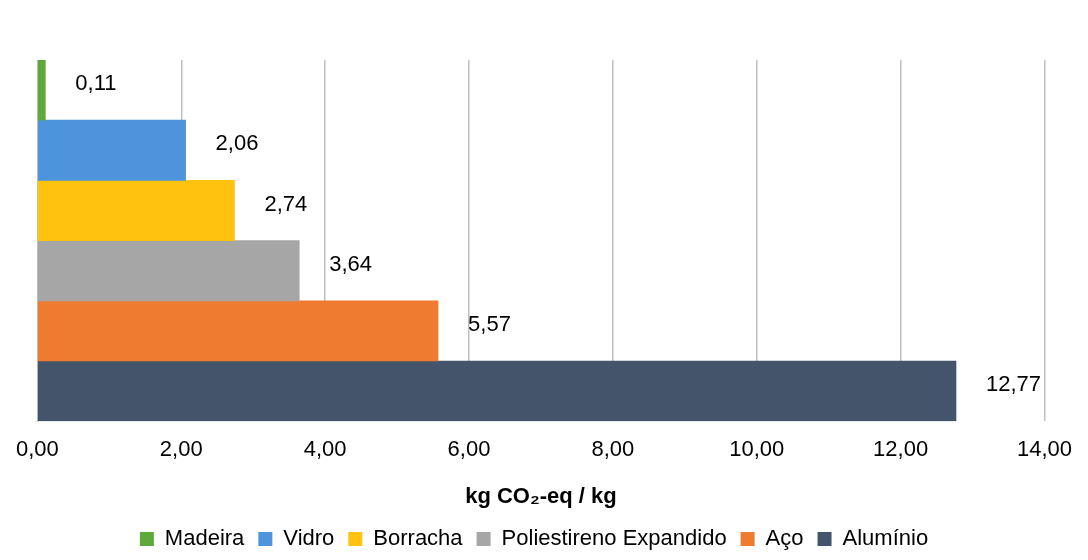  Describe the element at coordinates (96, 83) in the screenshot. I see `data-label: 0,11` at that location.